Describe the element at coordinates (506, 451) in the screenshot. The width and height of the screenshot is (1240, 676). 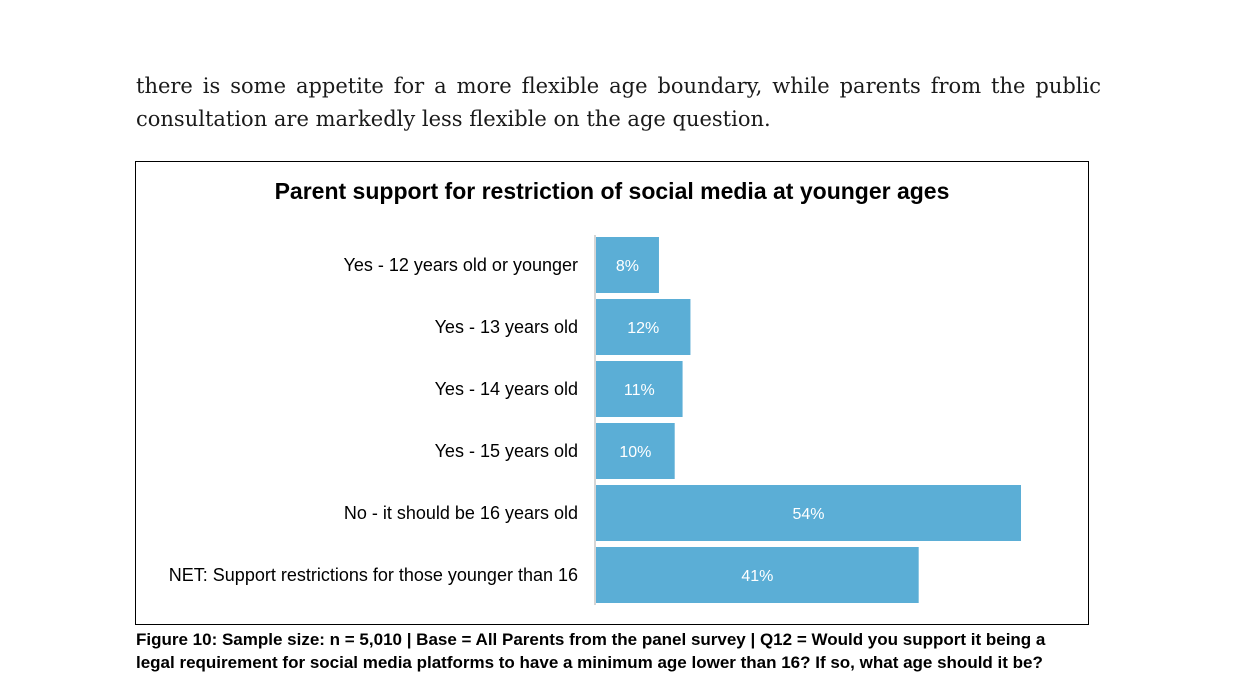
I see `category-label: Yes - 15 years old` at that location.